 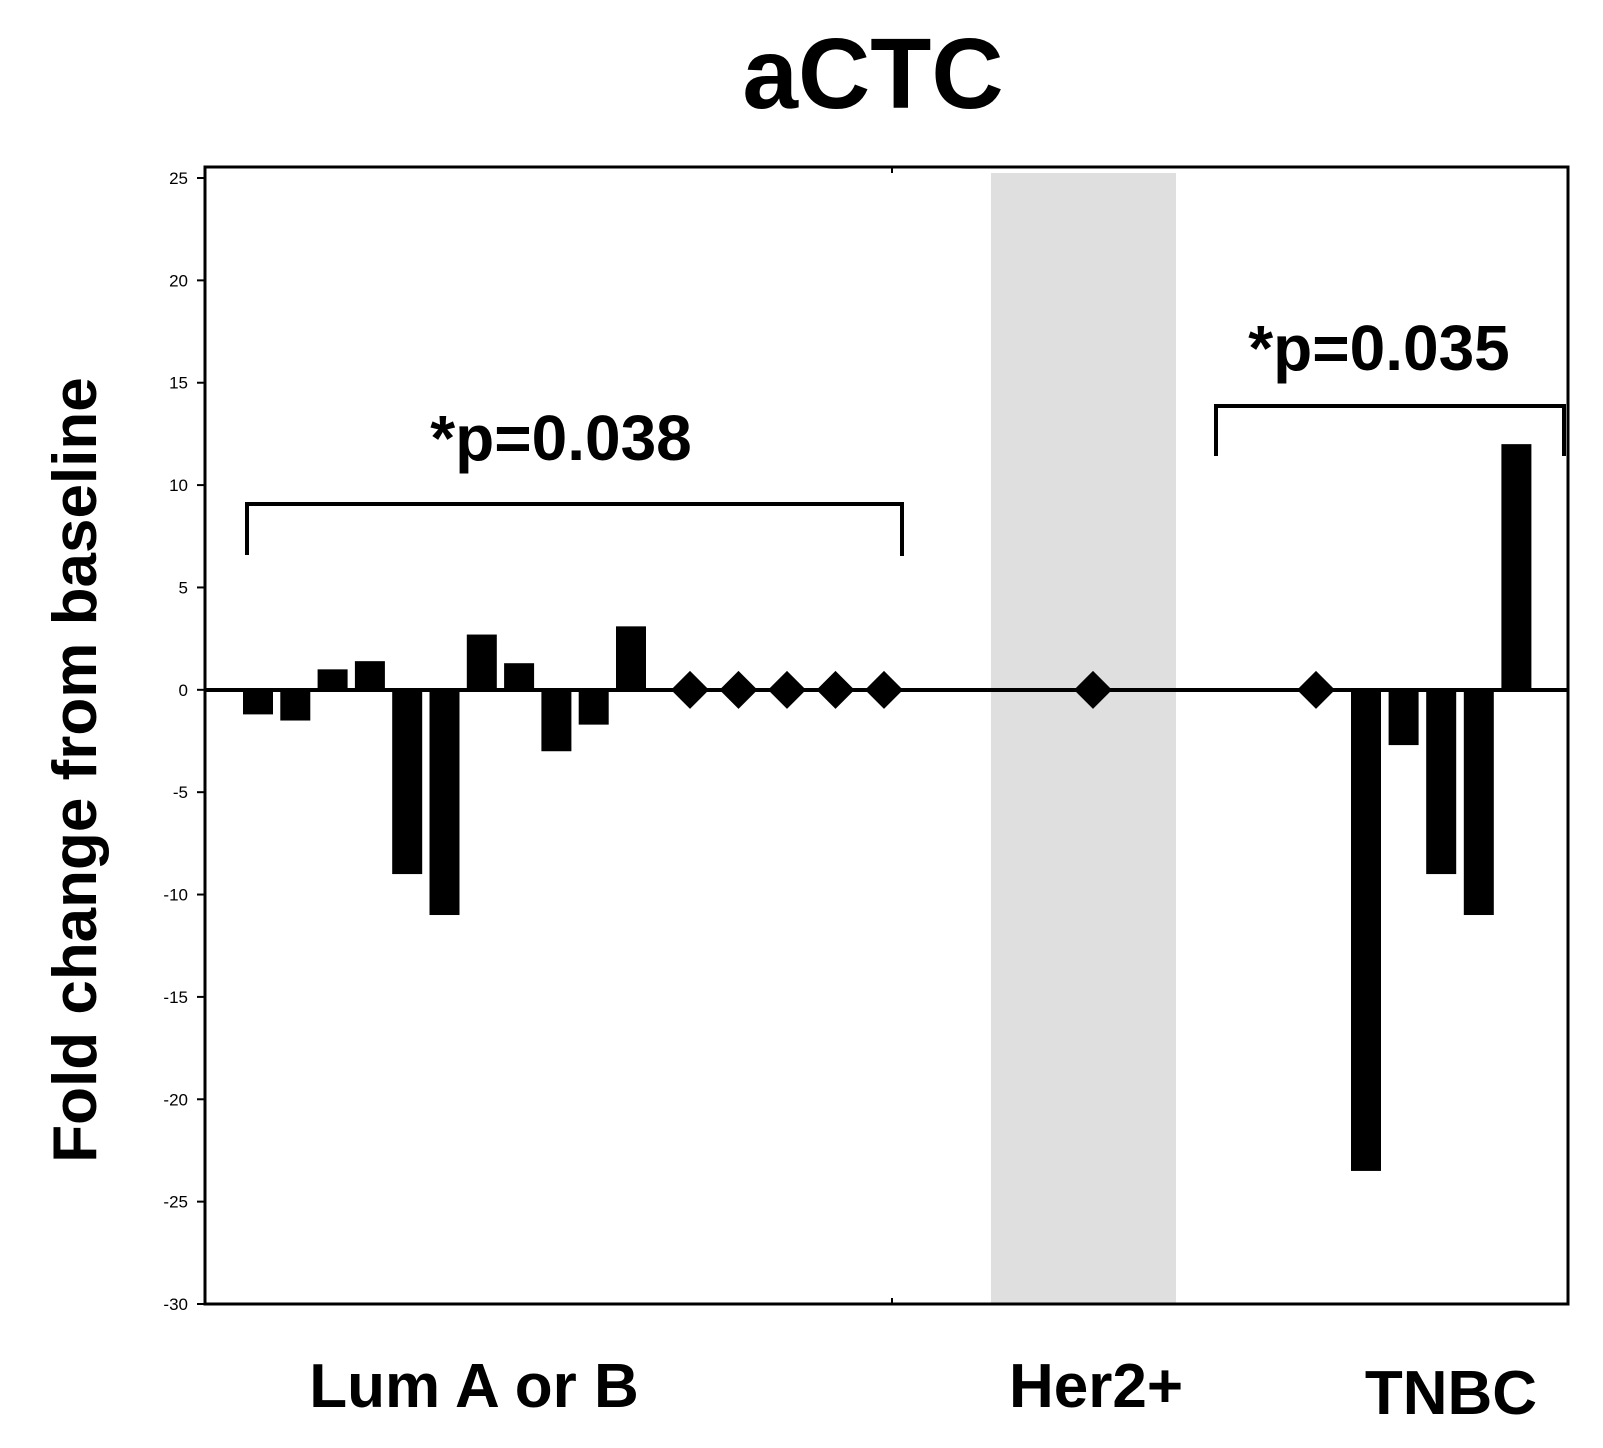 What do you see at coordinates (180, 792) in the screenshot?
I see `y-tick-label: -5` at bounding box center [180, 792].